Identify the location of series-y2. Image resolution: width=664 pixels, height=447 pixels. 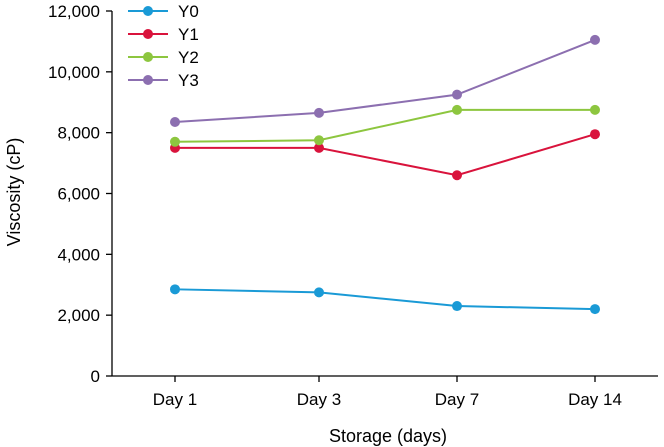
(385, 125).